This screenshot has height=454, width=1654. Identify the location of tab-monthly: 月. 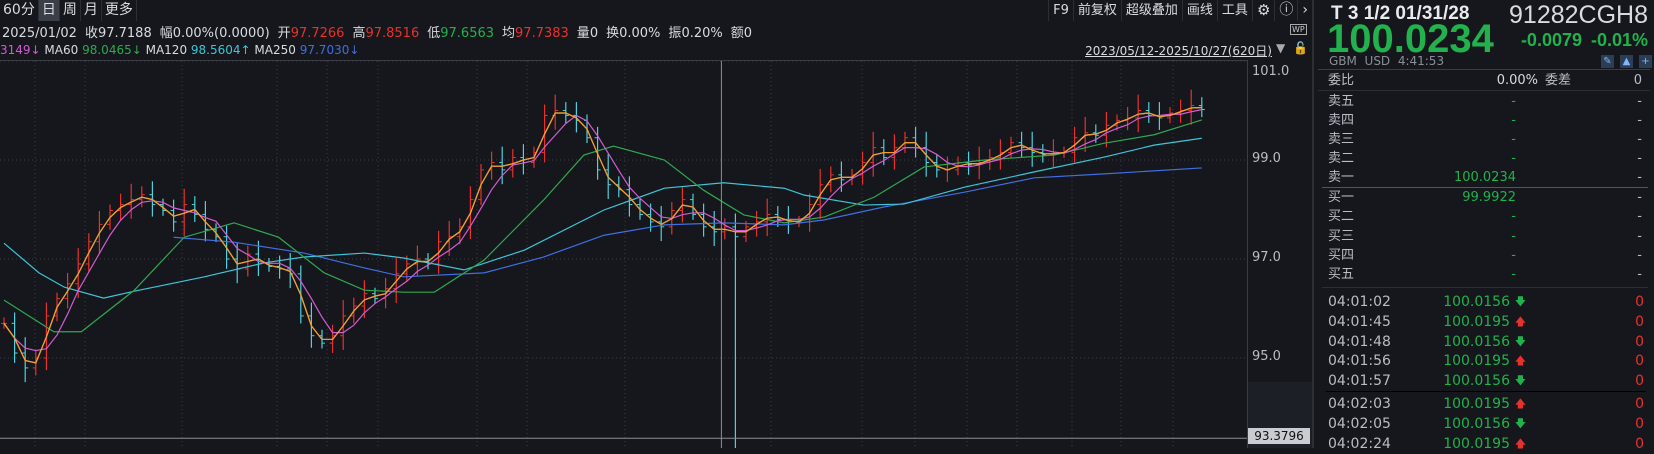
(91, 10).